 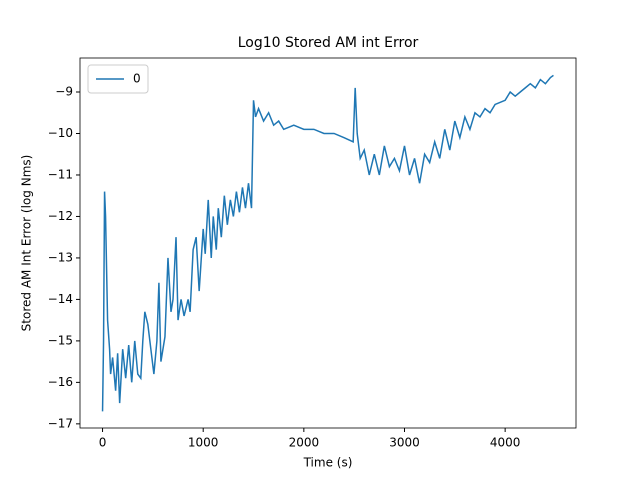 I want to click on y-tick-label: −17, so click(x=60, y=423).